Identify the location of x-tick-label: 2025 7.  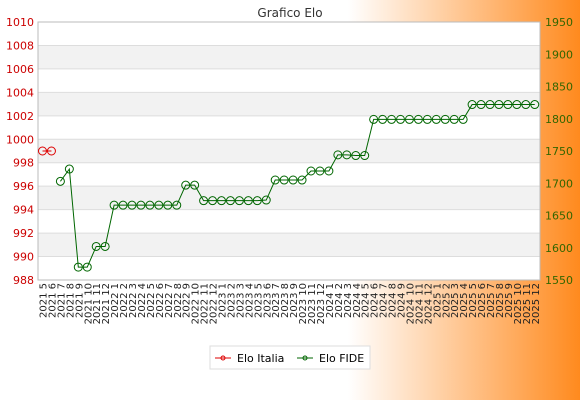
(491, 300).